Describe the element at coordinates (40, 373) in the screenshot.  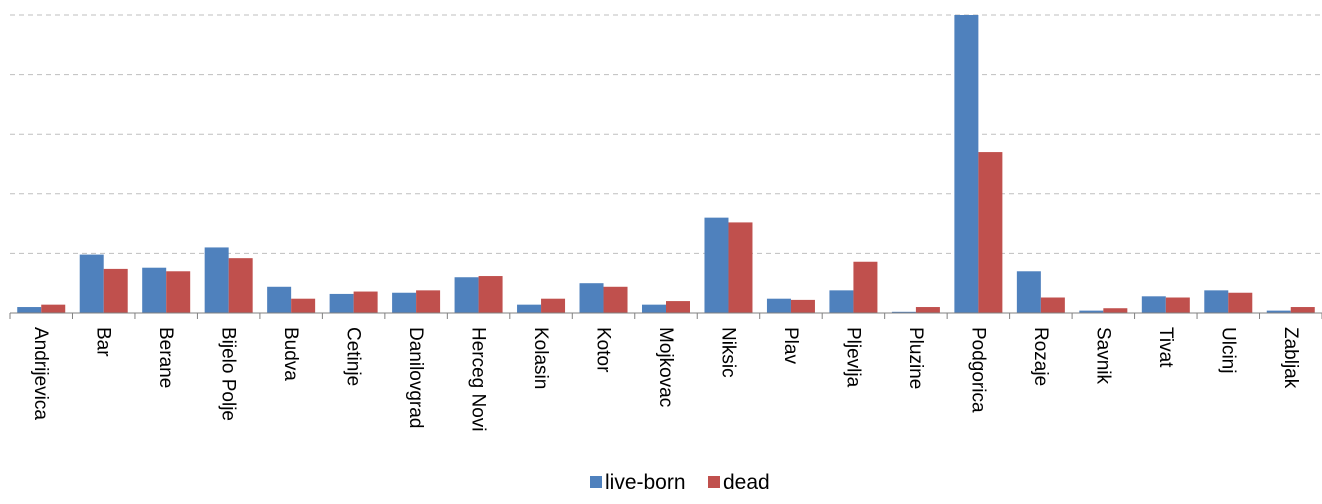
I see `category-label: Andrijevica` at that location.